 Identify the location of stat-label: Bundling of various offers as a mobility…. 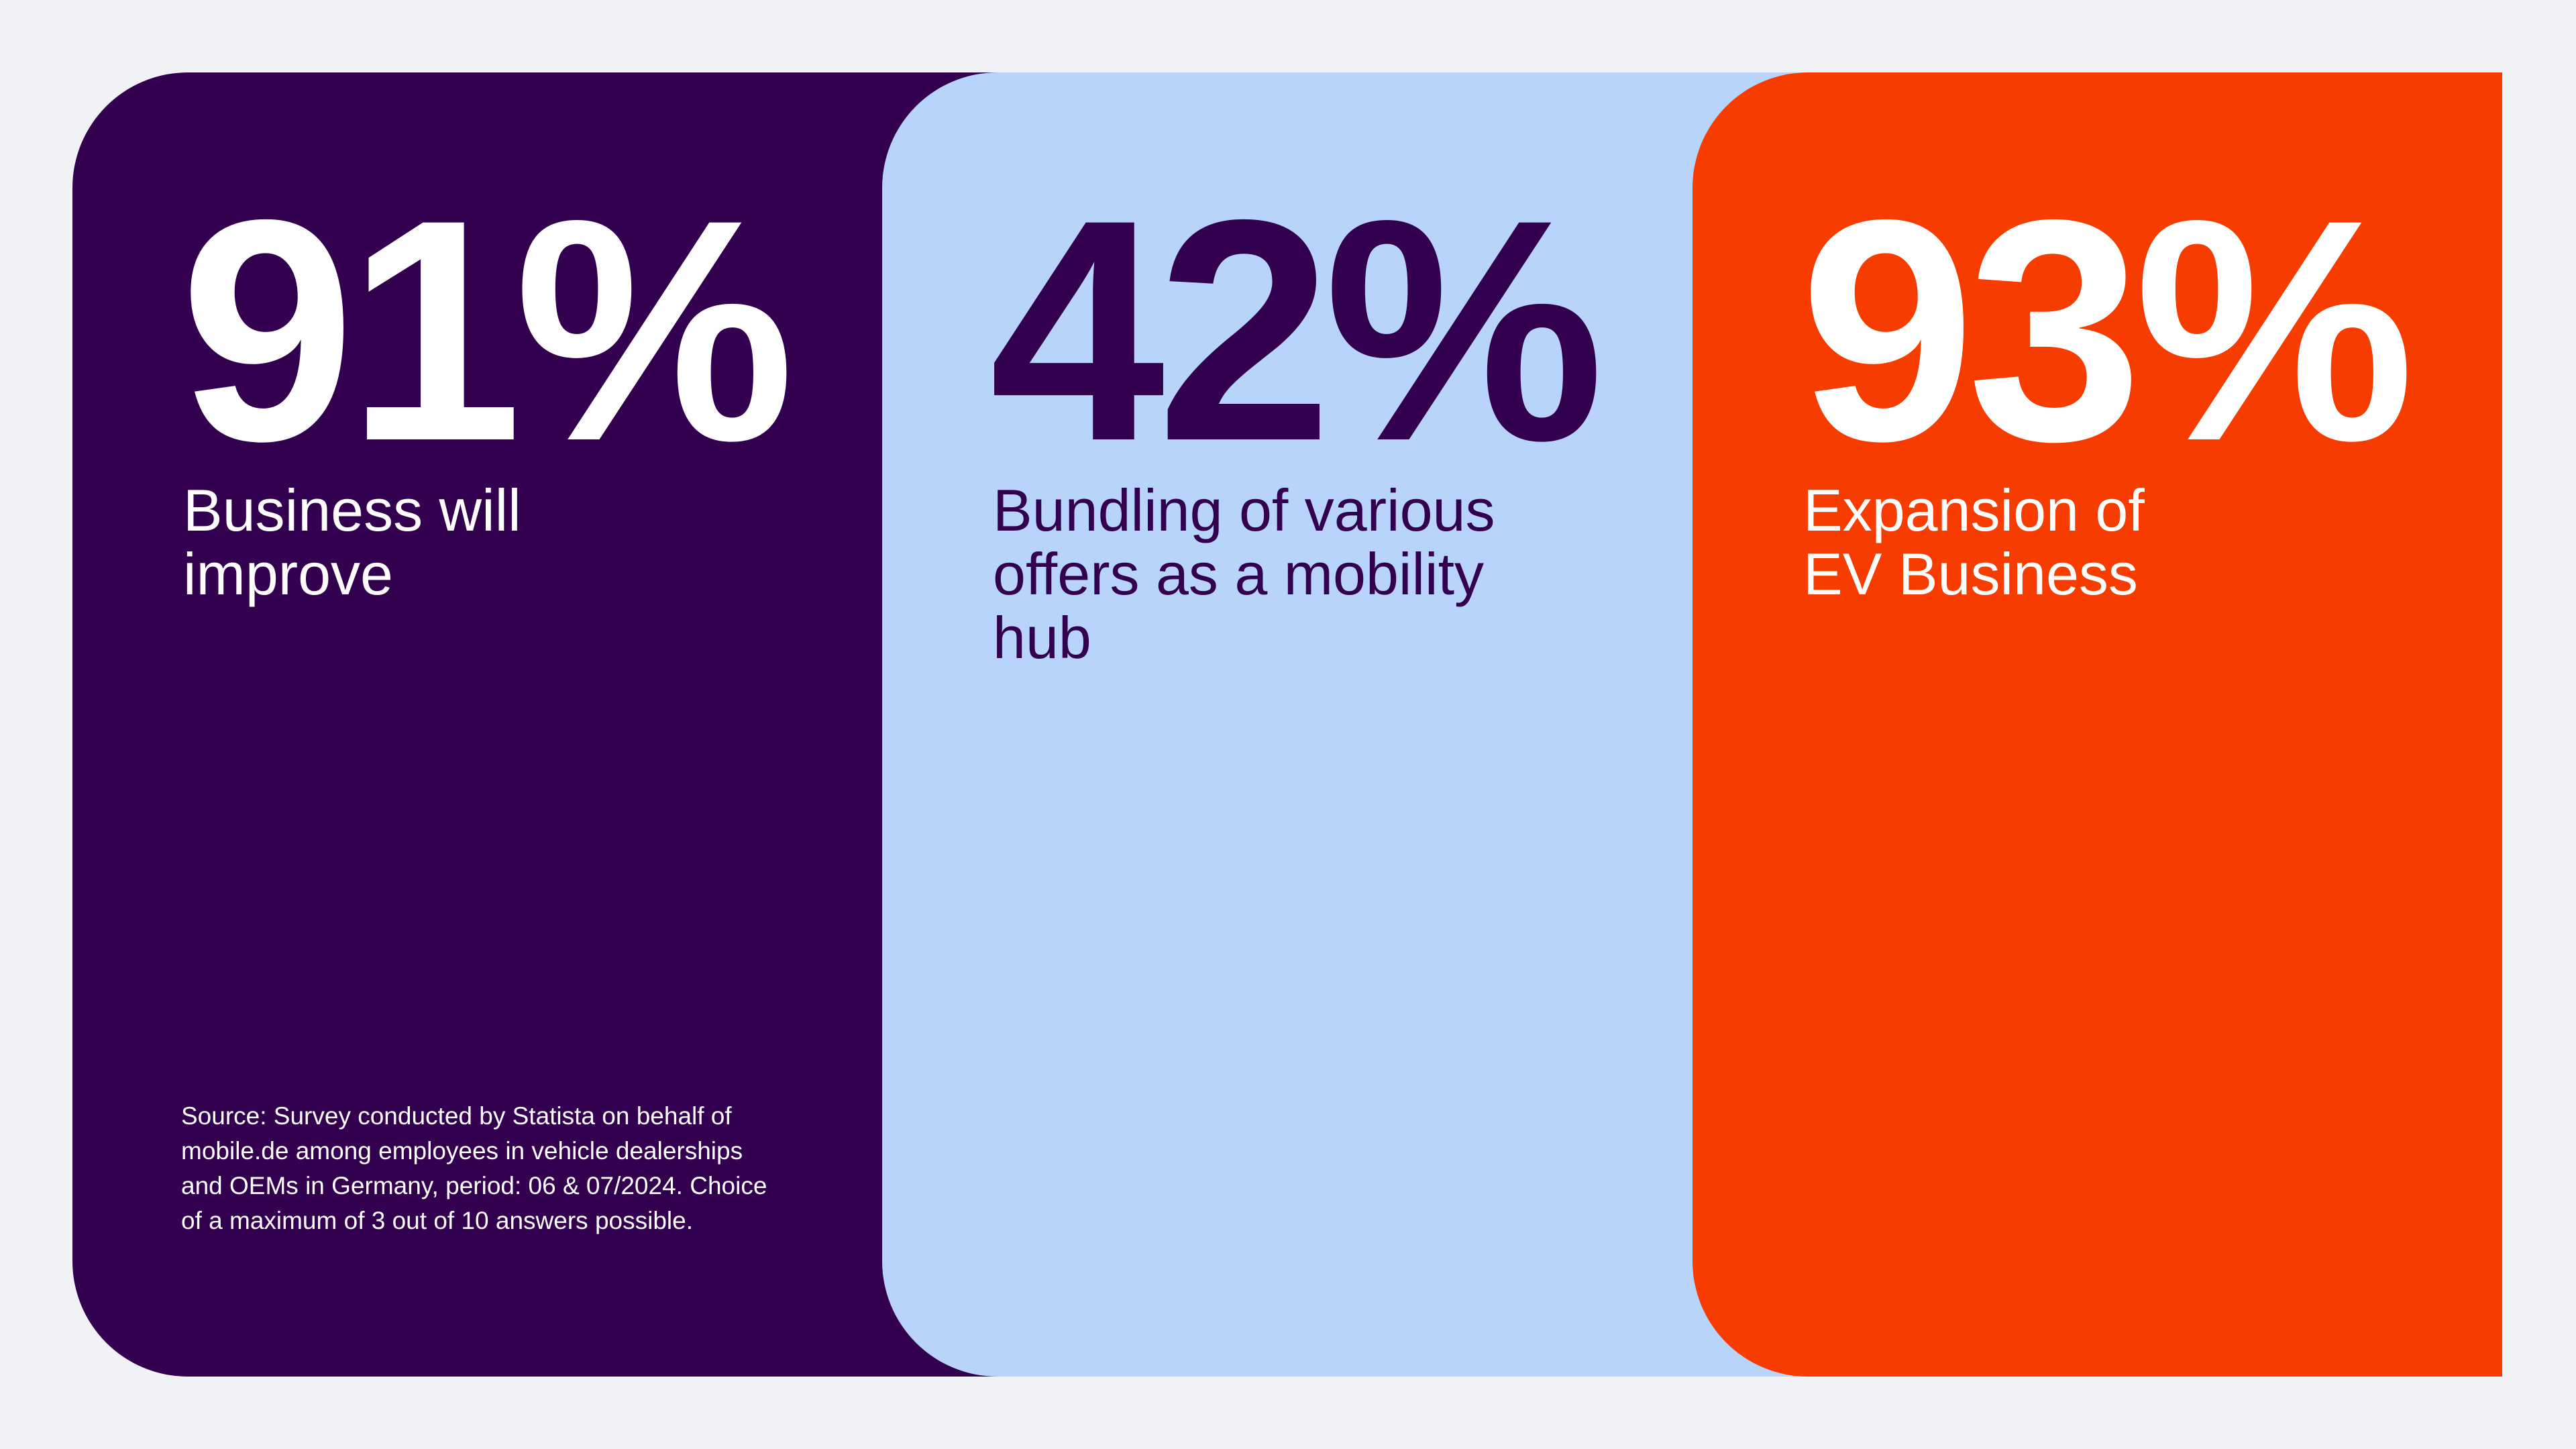
(1244, 574).